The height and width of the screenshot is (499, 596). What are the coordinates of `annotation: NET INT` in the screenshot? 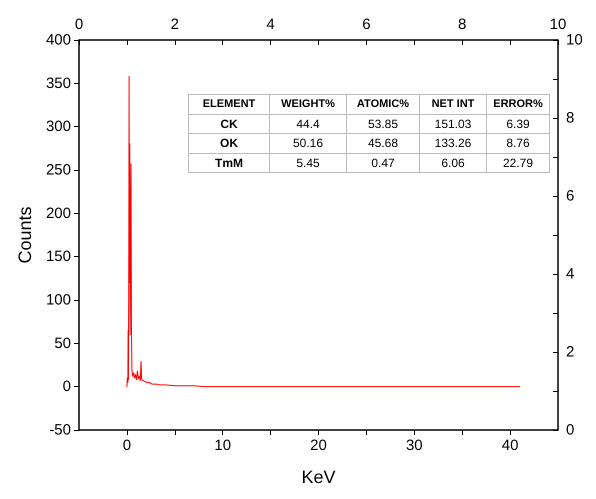 It's located at (453, 104).